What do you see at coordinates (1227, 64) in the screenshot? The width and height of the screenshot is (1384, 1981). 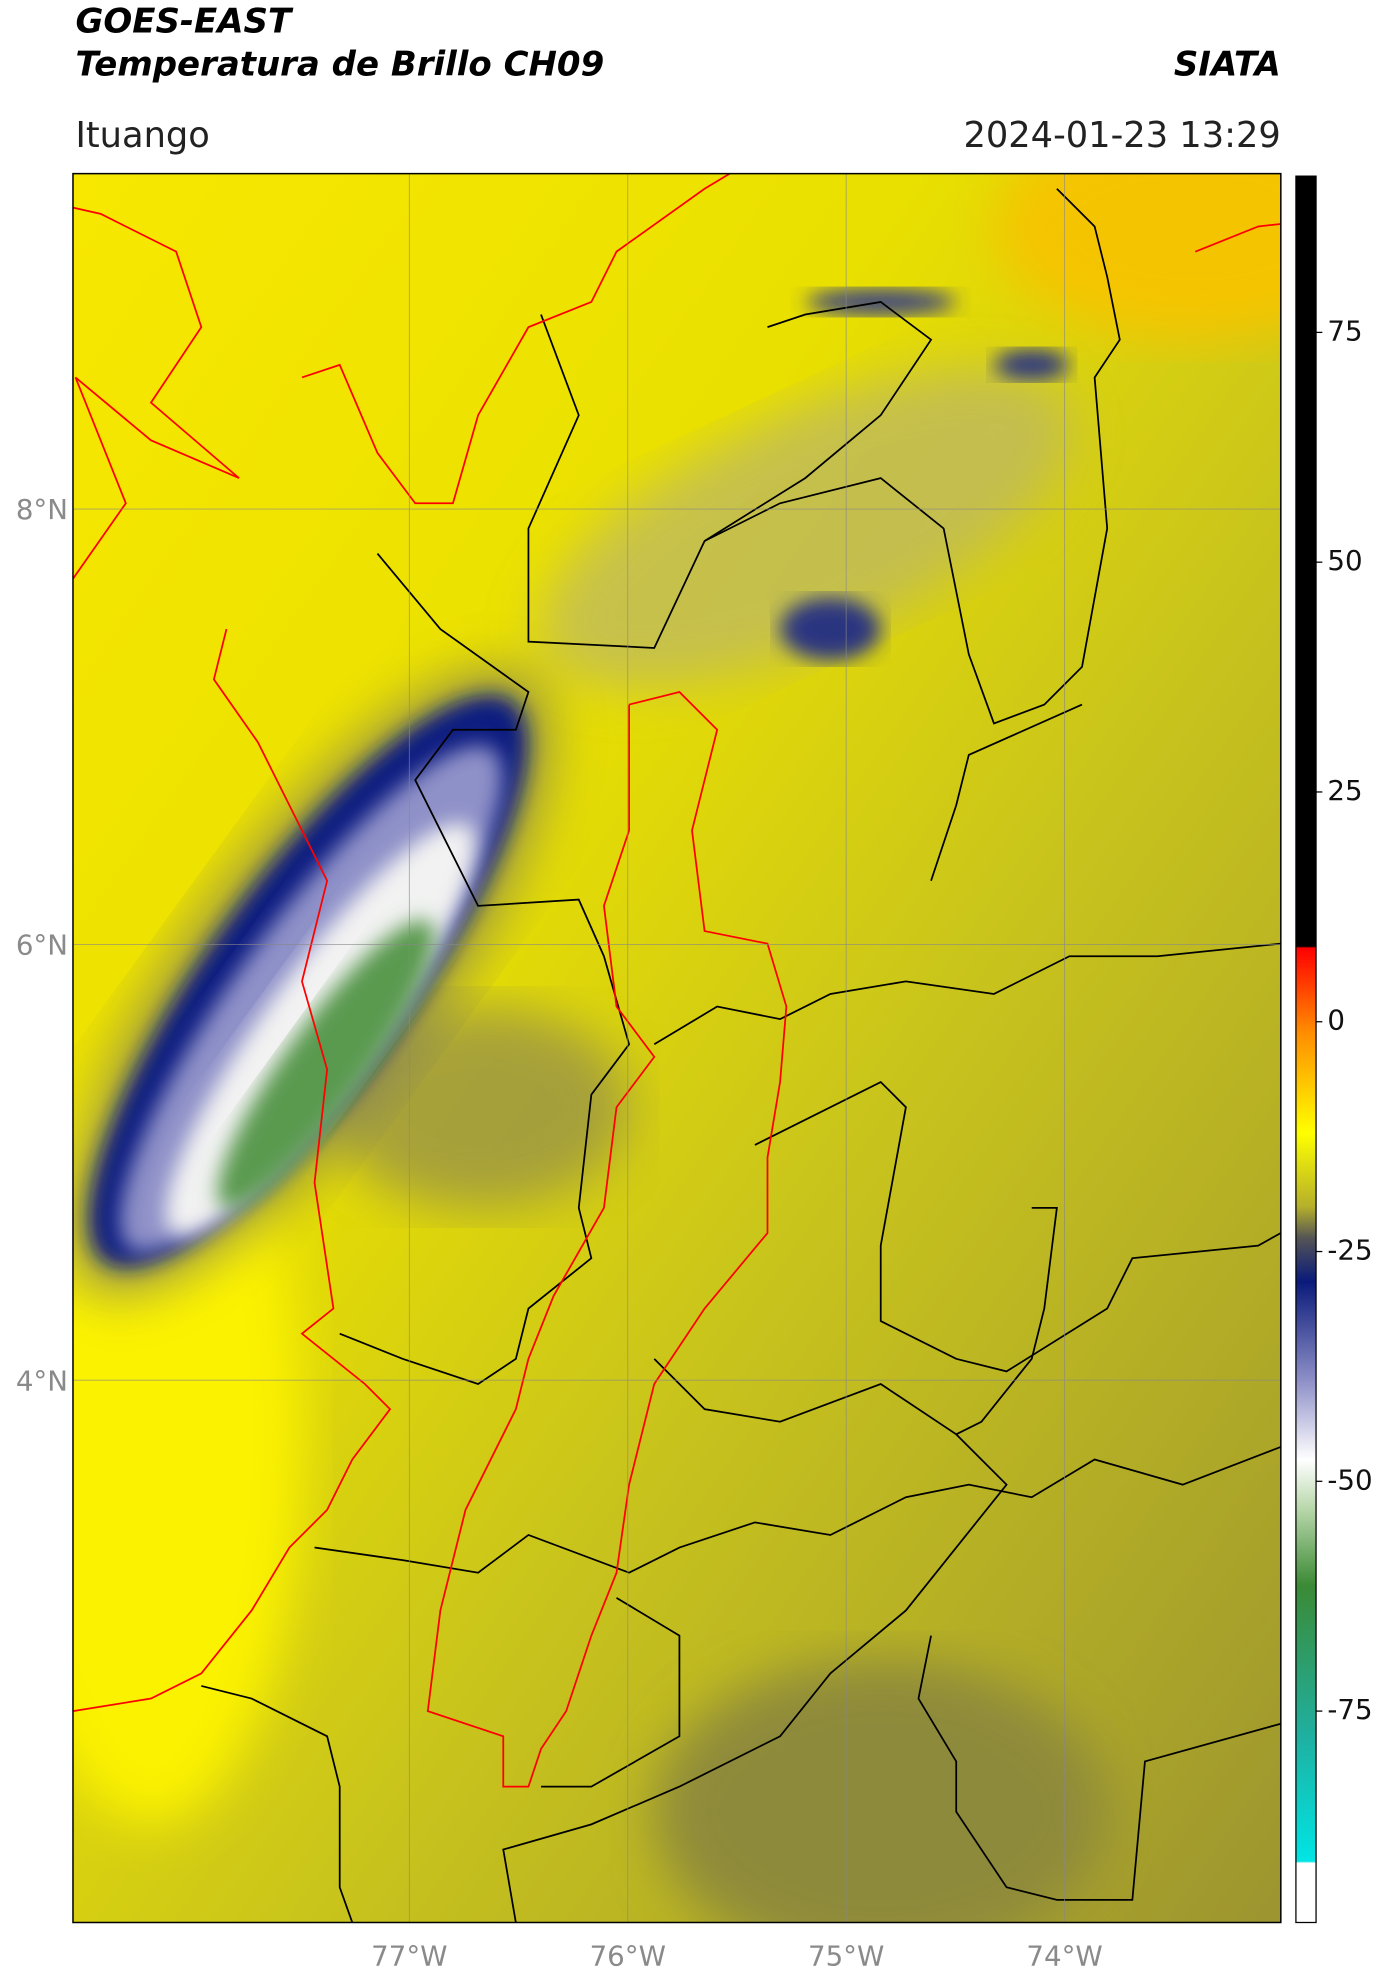 I see `source: SIATA` at bounding box center [1227, 64].